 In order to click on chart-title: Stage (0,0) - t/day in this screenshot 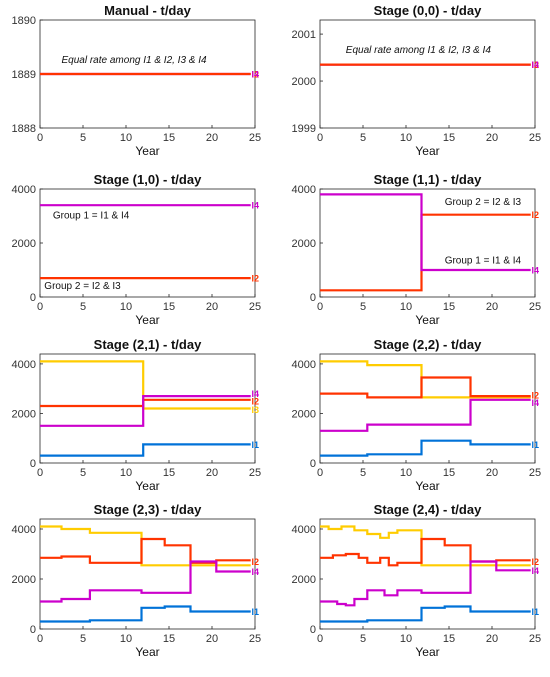, I will do `click(428, 10)`.